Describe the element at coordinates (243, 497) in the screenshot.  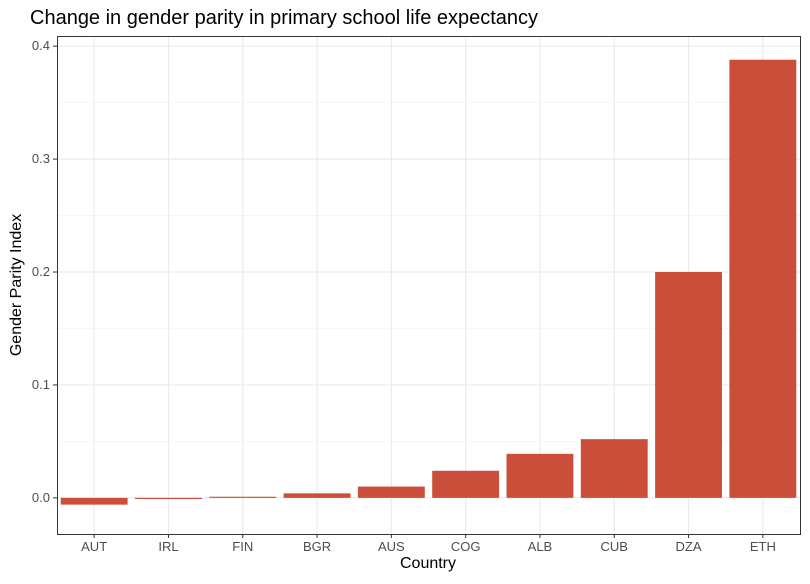
I see `bar-fin` at that location.